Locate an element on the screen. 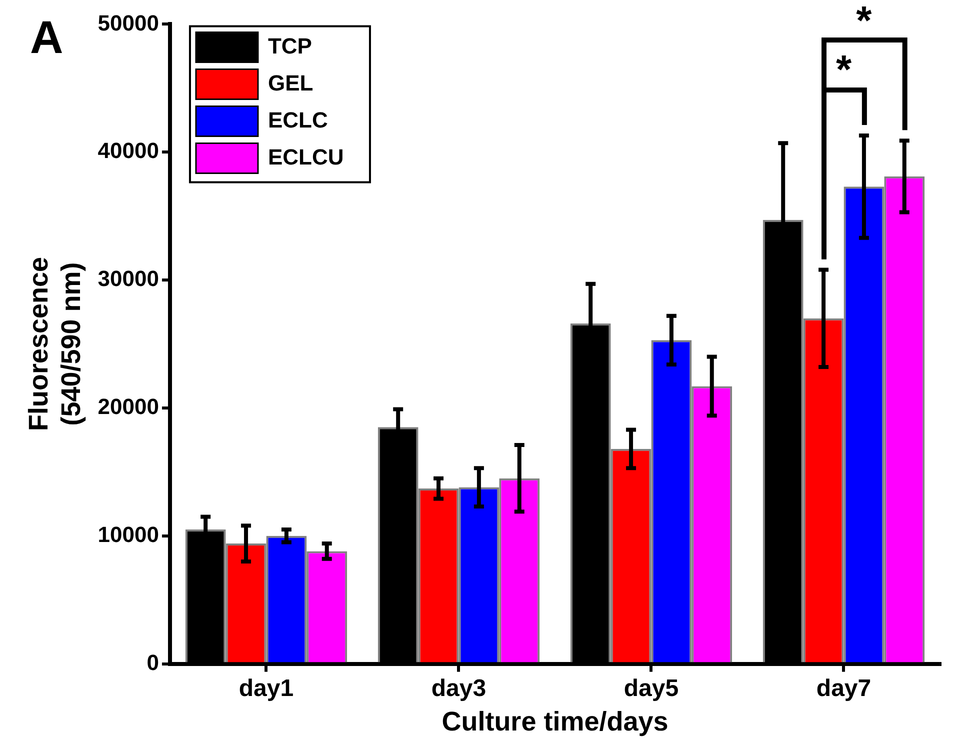 Image resolution: width=958 pixels, height=747 pixels. legend-label: ECLCU is located at coordinates (306, 157).